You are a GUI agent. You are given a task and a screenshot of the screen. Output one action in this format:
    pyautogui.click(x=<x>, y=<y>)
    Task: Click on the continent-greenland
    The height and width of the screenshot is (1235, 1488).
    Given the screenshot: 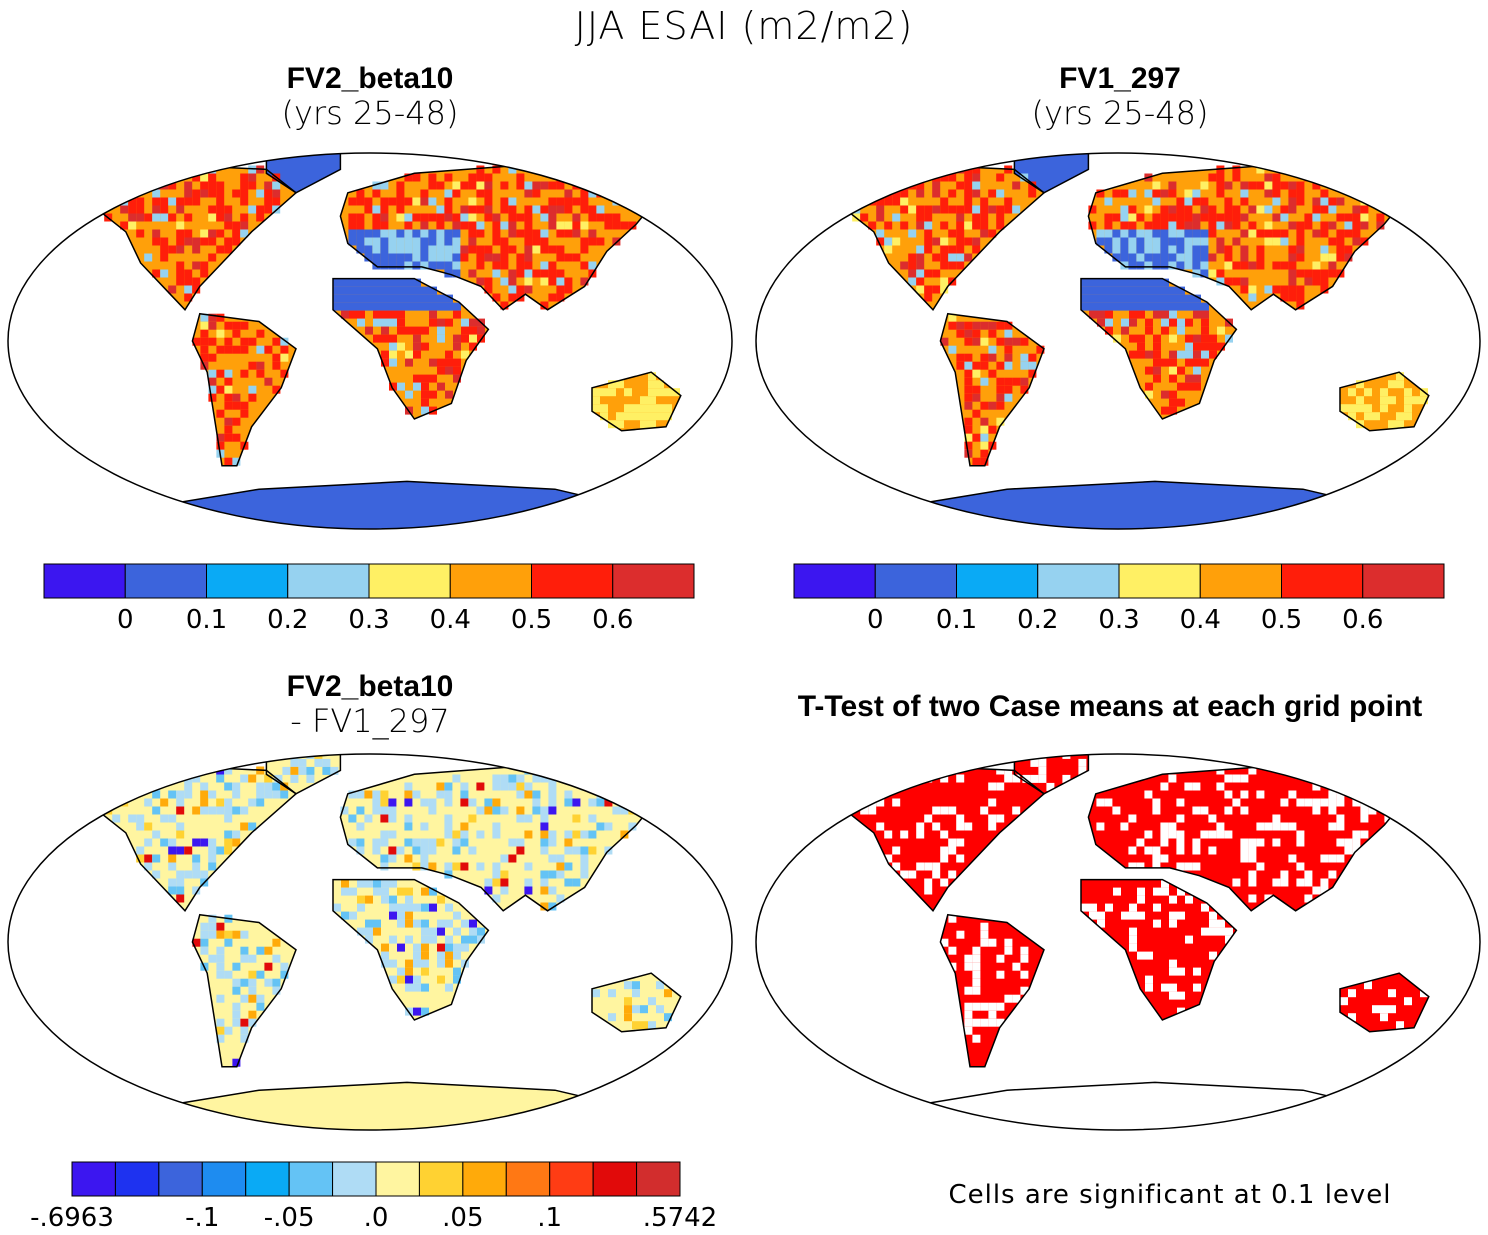 What is the action you would take?
    pyautogui.click(x=303, y=173)
    